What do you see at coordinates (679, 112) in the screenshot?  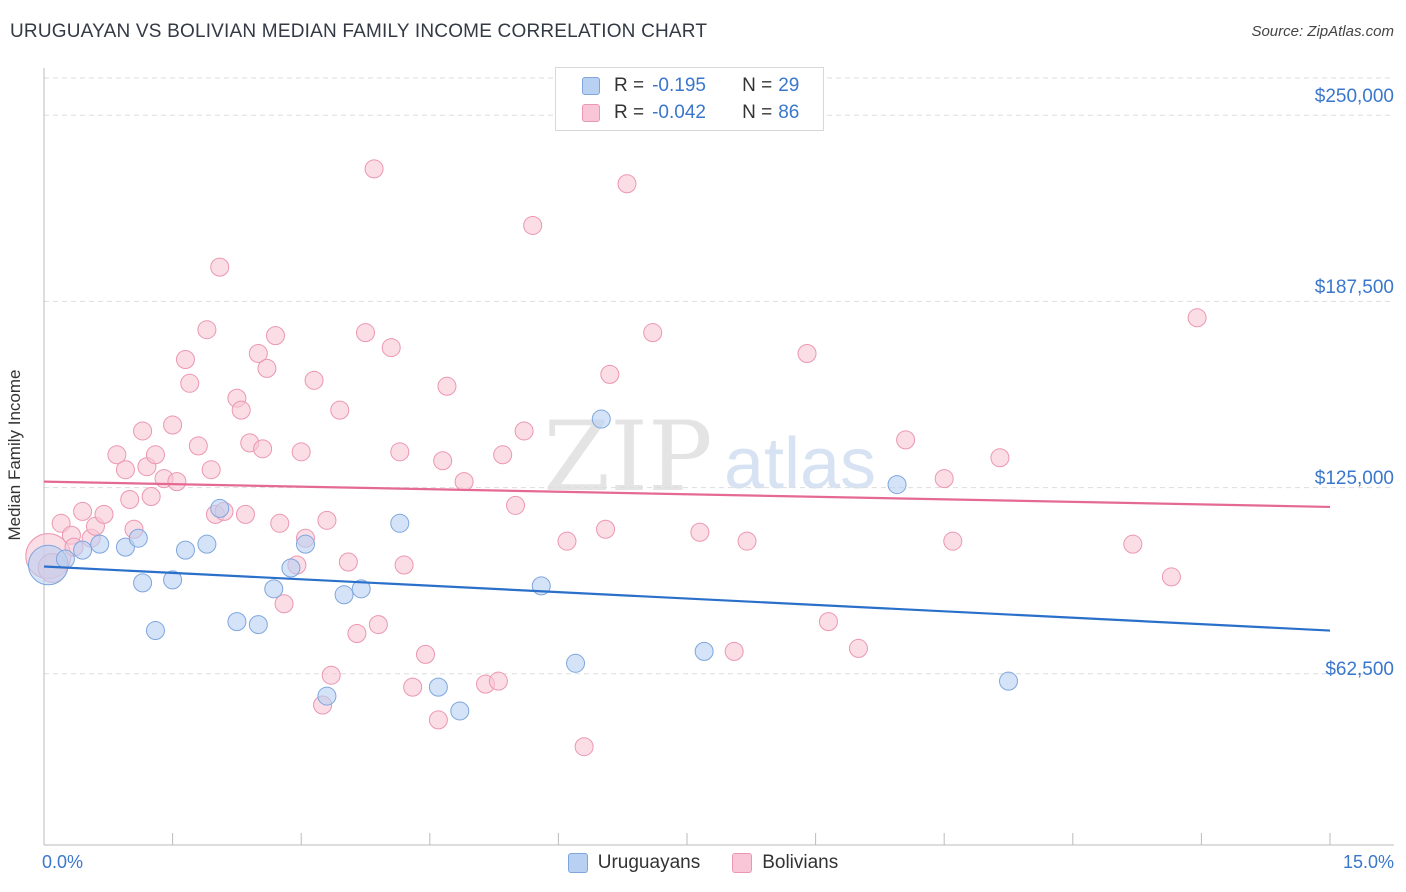 I see `r-value: -0.042` at bounding box center [679, 112].